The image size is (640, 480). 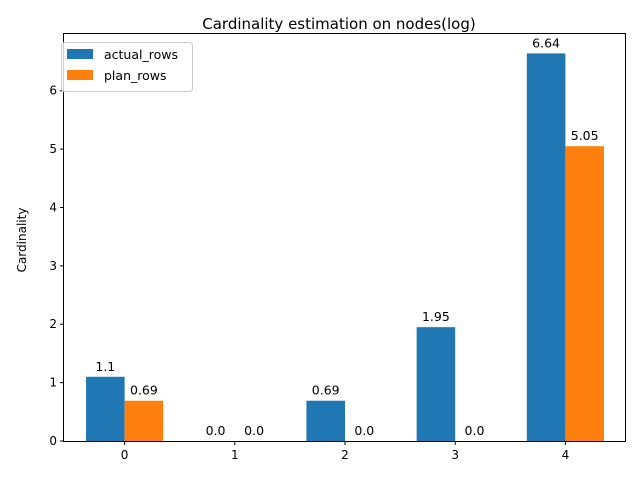 What do you see at coordinates (475, 430) in the screenshot?
I see `data-label-plan_rows-3: 0.0` at bounding box center [475, 430].